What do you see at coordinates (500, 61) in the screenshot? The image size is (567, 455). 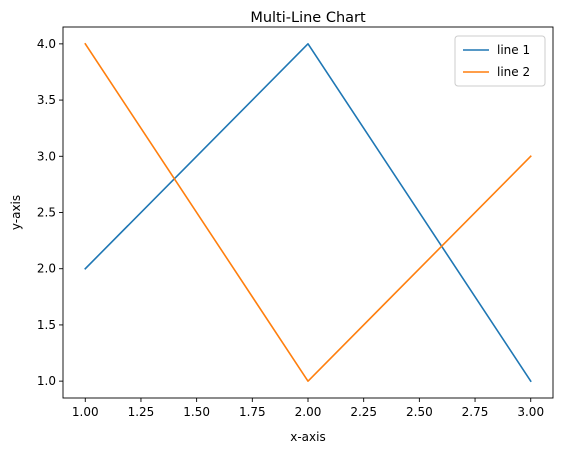 I see `legend: line 1 line 2` at bounding box center [500, 61].